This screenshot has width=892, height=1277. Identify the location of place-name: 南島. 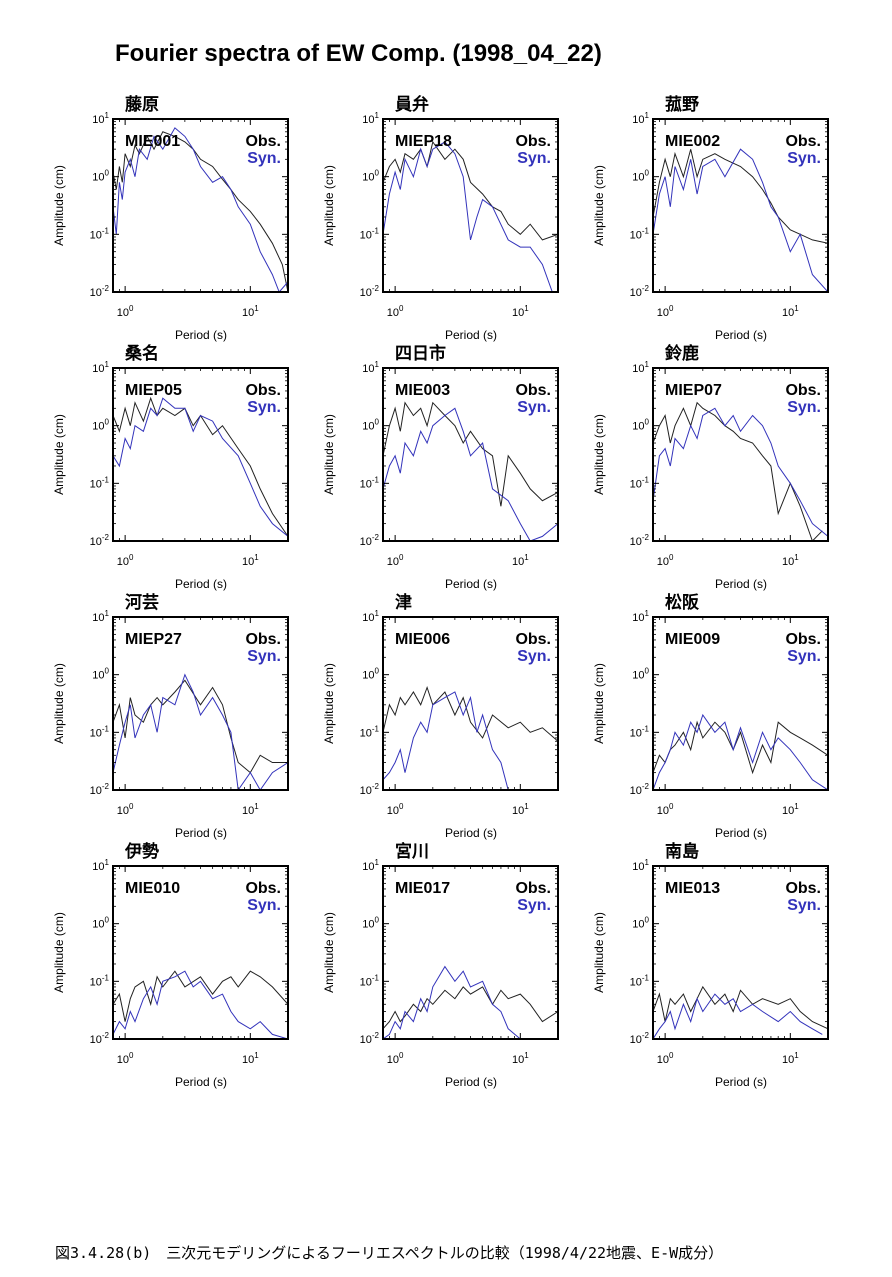
(682, 851).